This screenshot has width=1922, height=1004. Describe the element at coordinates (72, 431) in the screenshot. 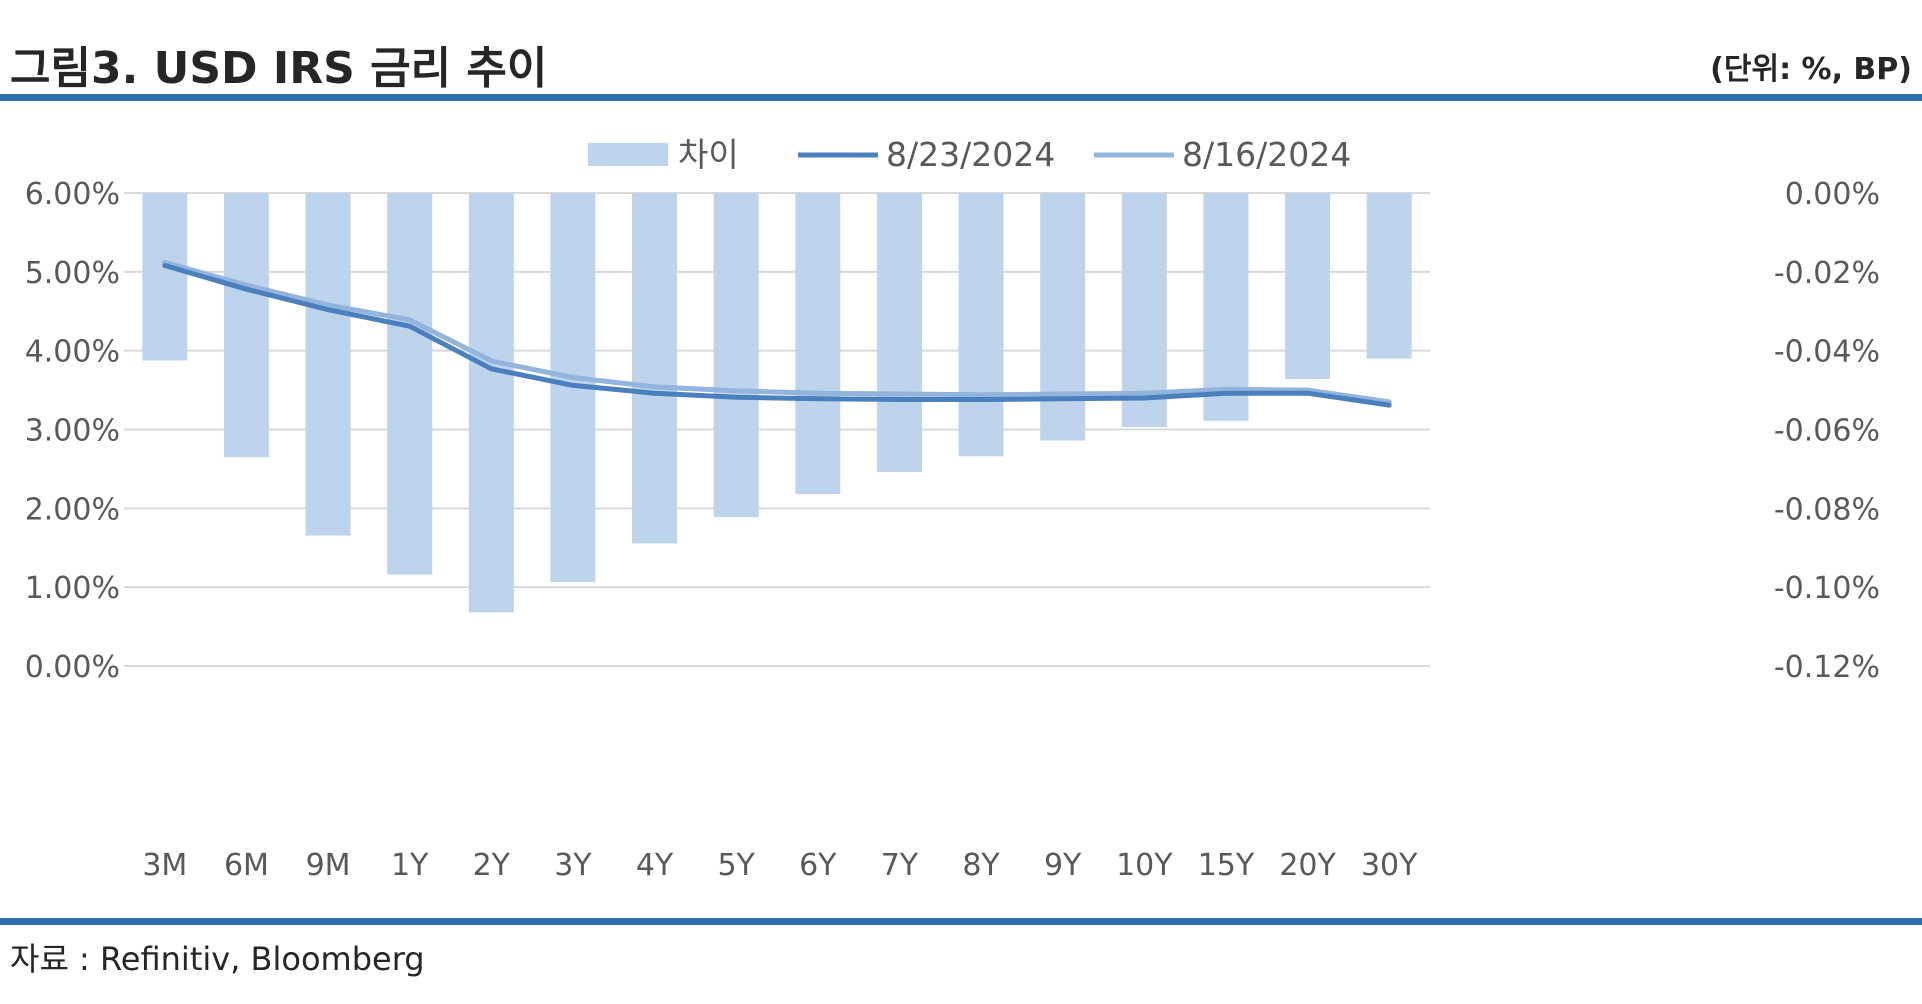

I see `left-tick-label: 3.00%` at that location.